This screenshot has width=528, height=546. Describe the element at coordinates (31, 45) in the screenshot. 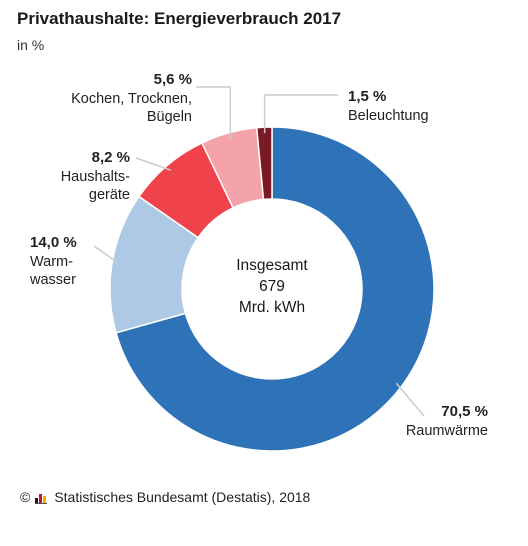

I see `chart-subtitle: in %` at that location.